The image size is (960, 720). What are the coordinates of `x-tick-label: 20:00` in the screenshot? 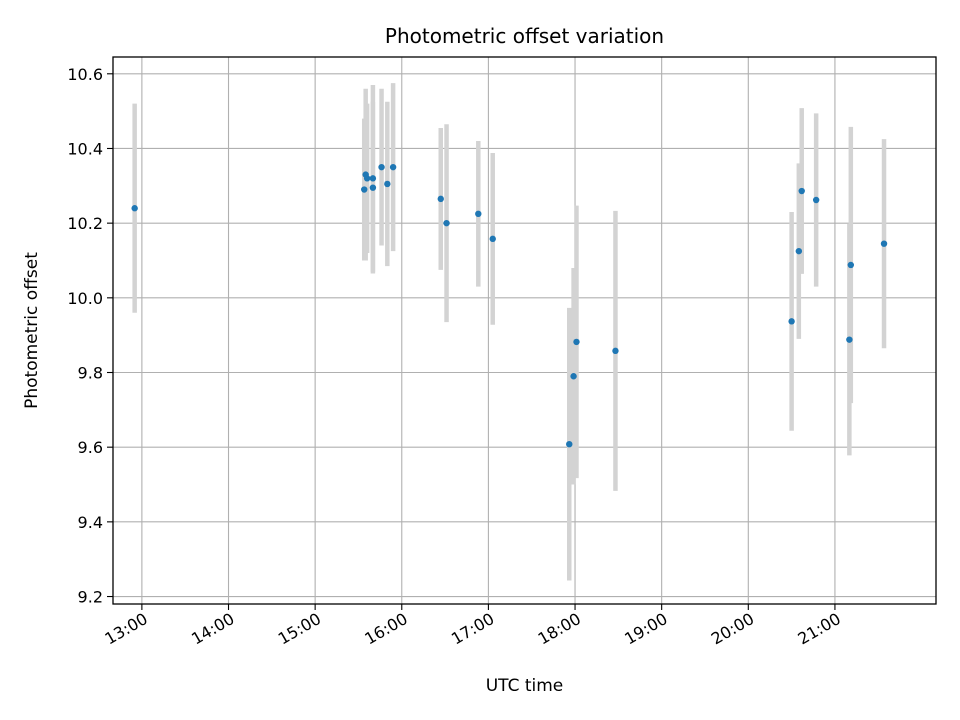 It's located at (732, 629).